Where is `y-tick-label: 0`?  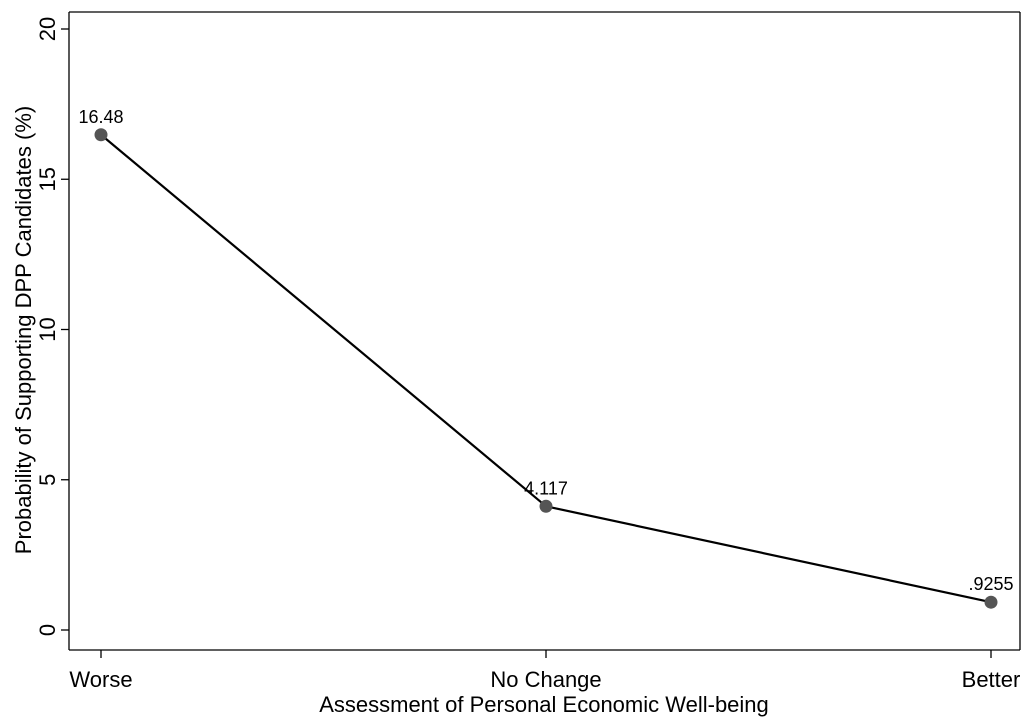
y-tick-label: 0 is located at coordinates (47, 630).